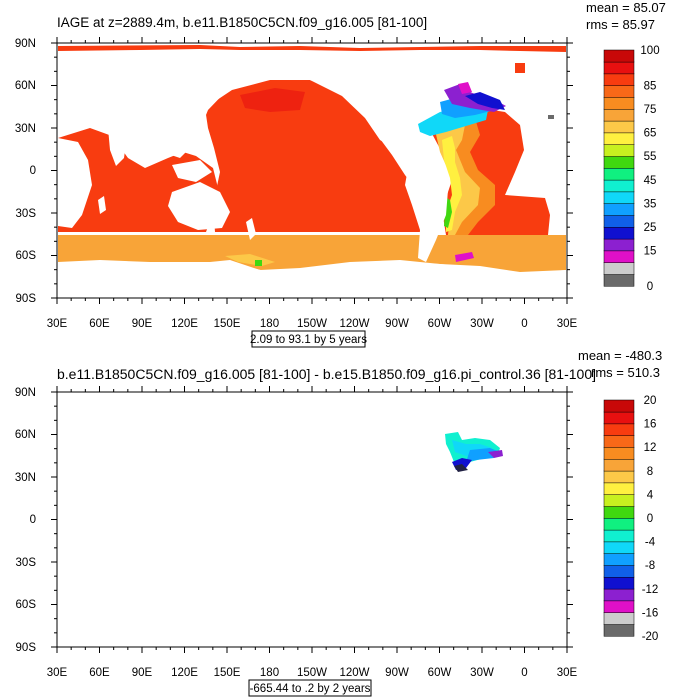 This screenshot has width=700, height=700. Describe the element at coordinates (452, 184) in the screenshot. I see `atlantic-yellow` at that location.